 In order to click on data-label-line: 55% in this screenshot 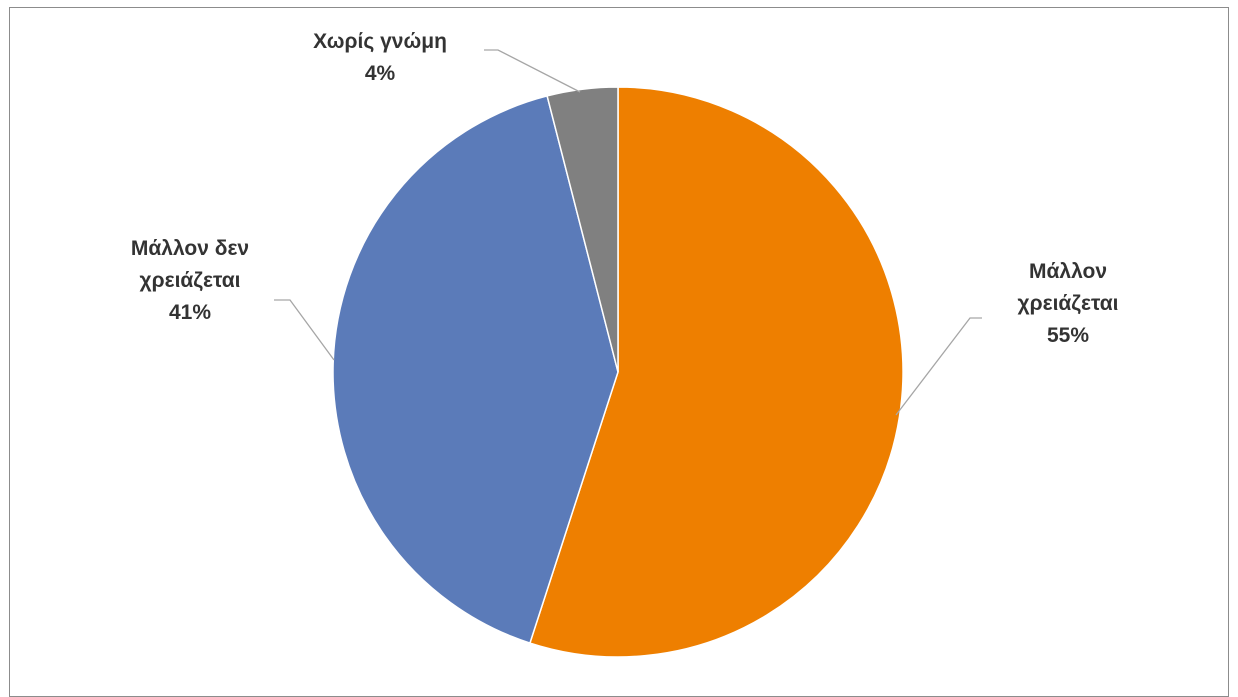, I will do `click(1068, 335)`.